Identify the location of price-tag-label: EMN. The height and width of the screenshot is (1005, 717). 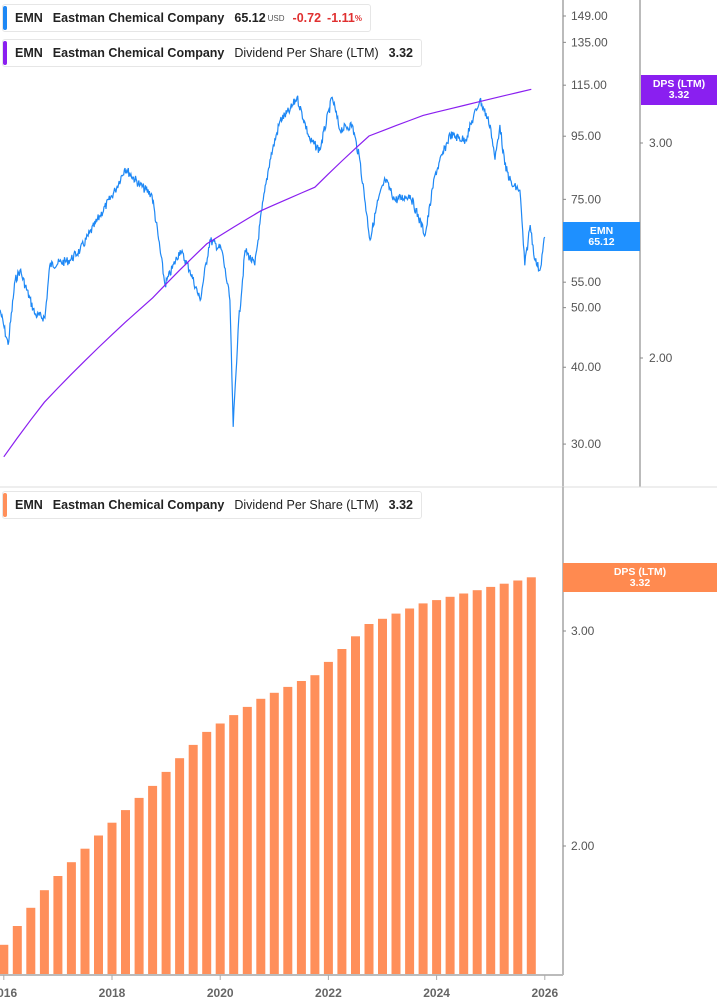
(601, 230).